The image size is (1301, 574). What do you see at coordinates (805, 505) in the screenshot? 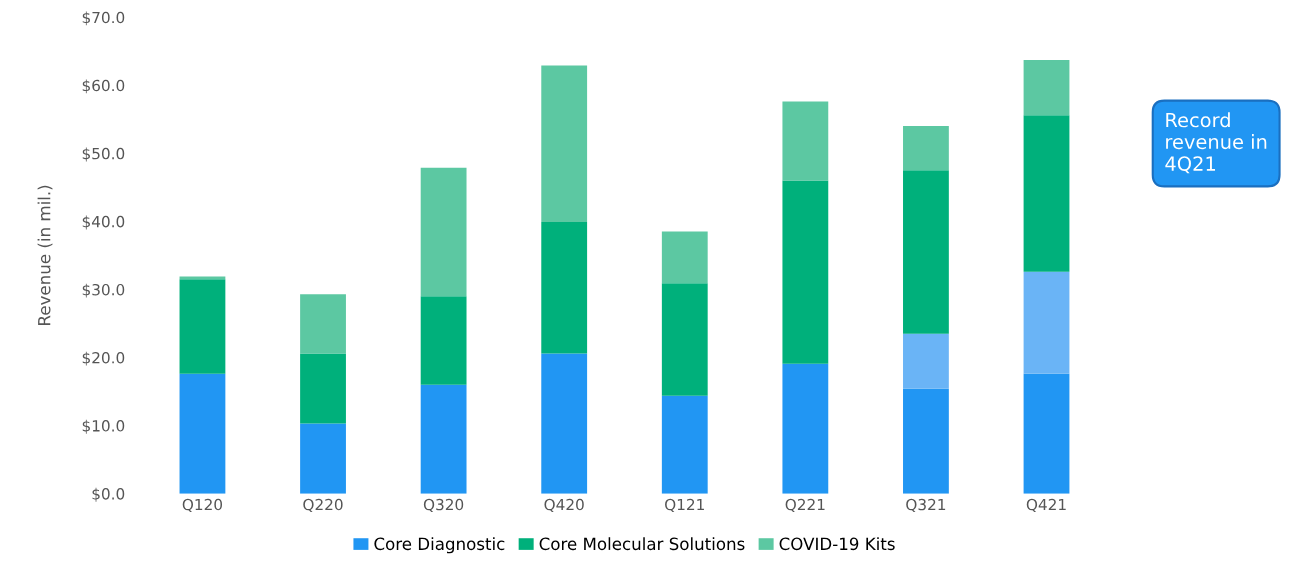
I see `x-tick-label: Q221` at bounding box center [805, 505].